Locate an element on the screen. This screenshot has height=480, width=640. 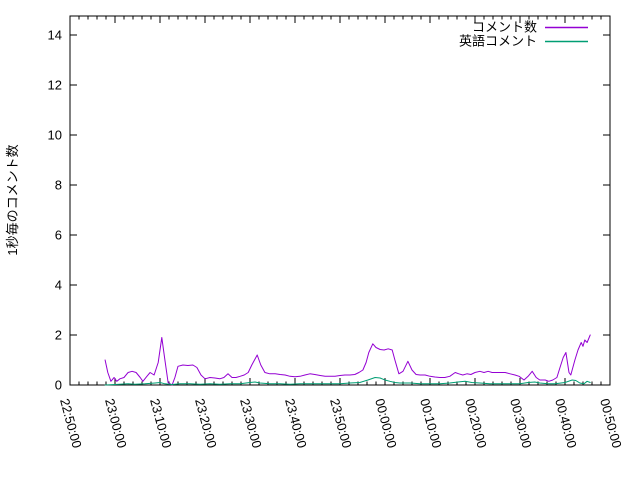
y-axis-title: 1秒毎のコメント数 is located at coordinates (12, 199).